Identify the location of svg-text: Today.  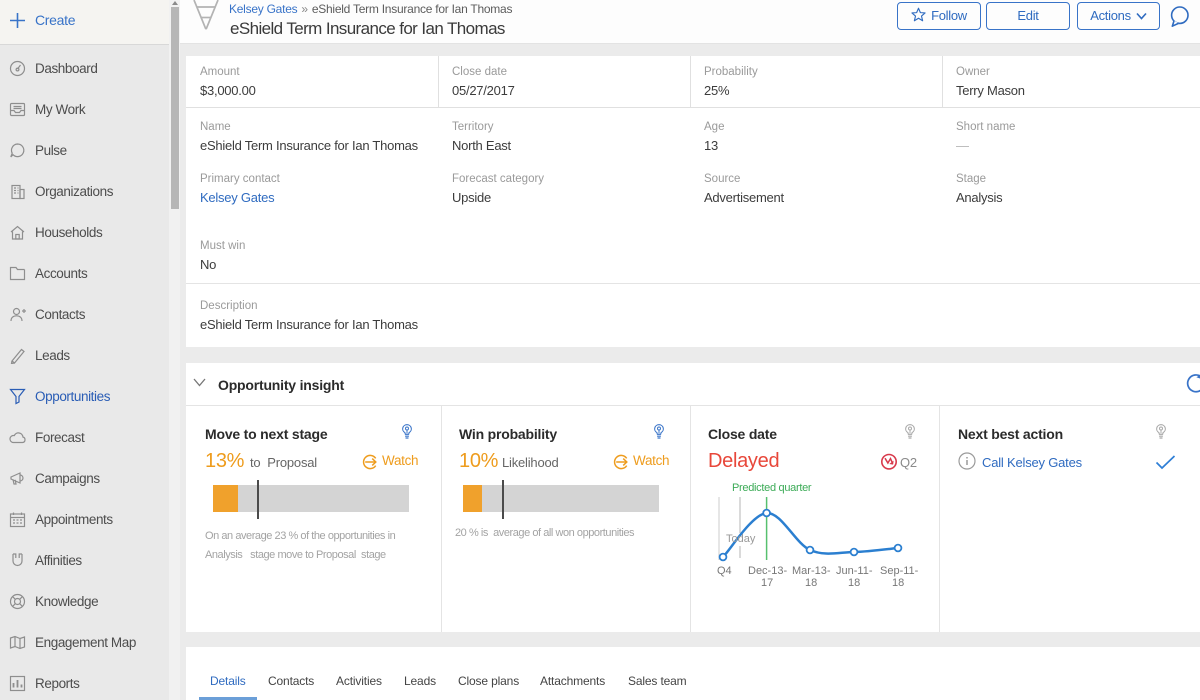
(741, 539).